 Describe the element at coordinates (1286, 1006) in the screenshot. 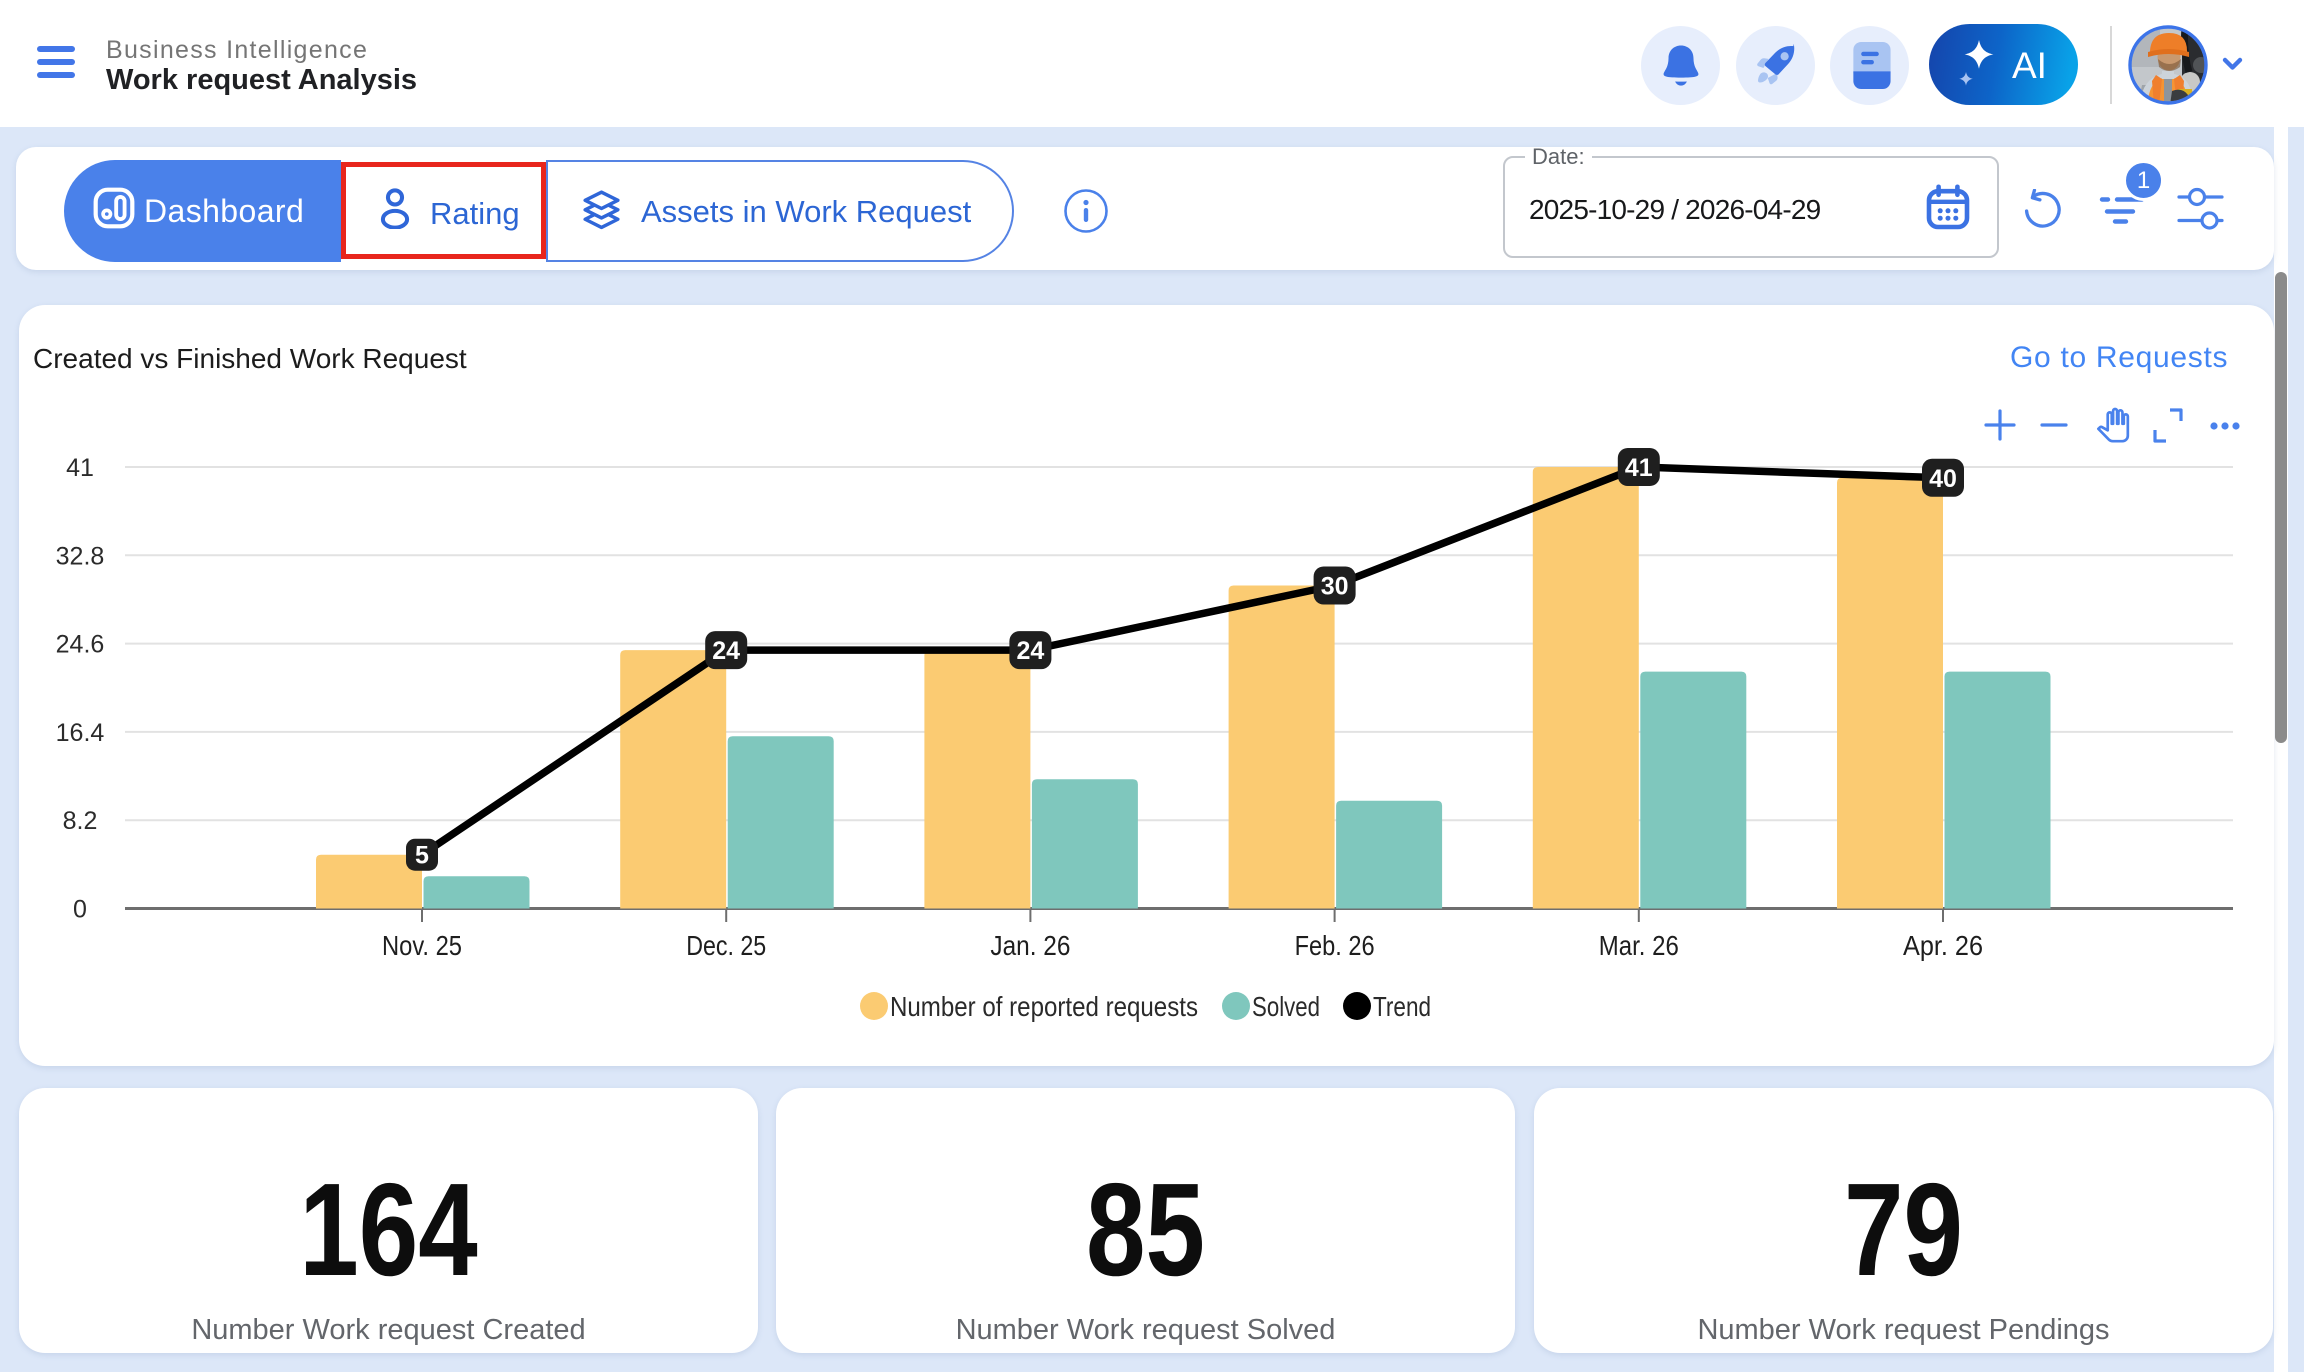

I see `svg-text: Solved` at that location.